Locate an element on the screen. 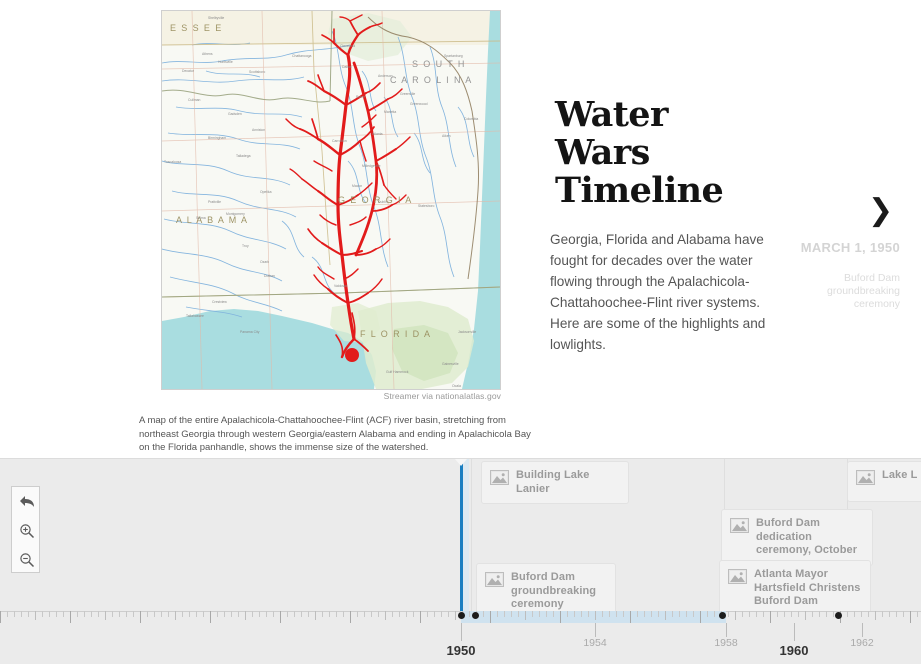 The width and height of the screenshot is (921, 664). ruler-year-label: 1958 is located at coordinates (726, 643).